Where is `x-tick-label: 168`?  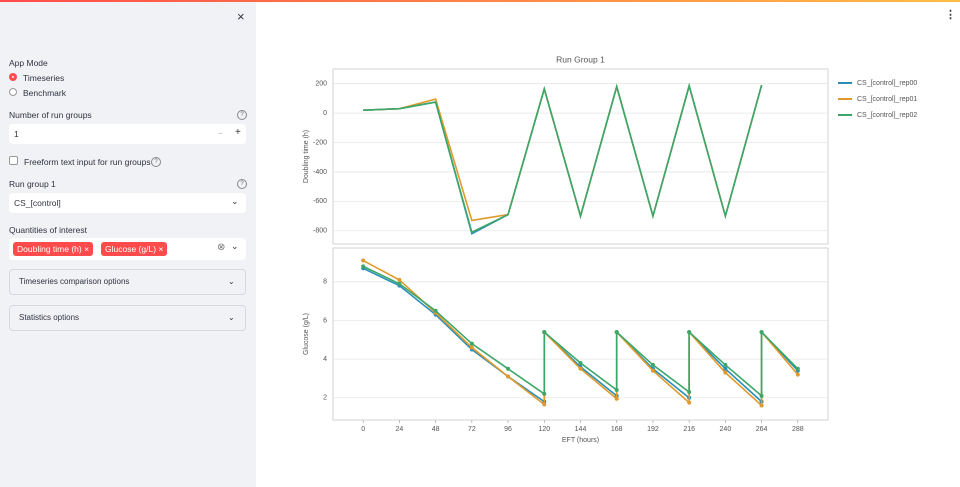 x-tick-label: 168 is located at coordinates (617, 429).